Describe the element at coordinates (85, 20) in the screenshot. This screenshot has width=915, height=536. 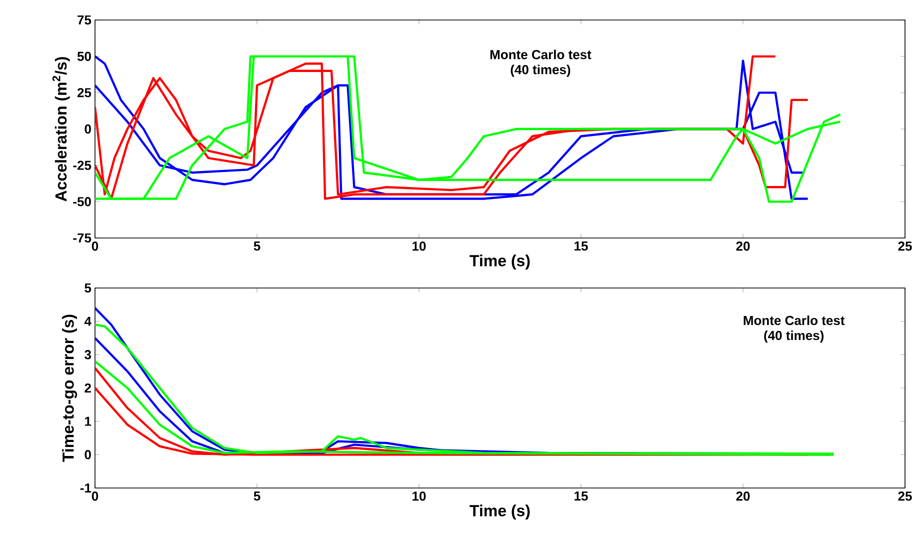
I see `y-tick-label: 75` at that location.